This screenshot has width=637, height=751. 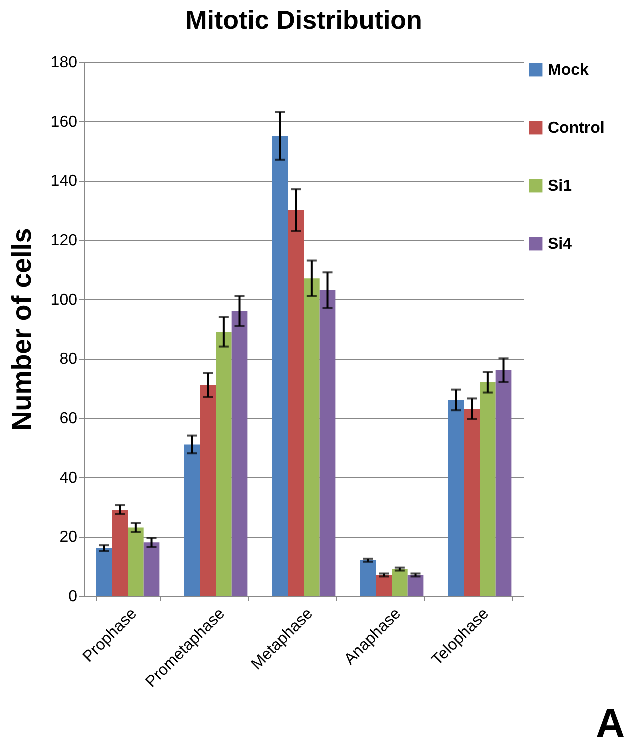 I want to click on y-tick-label: 120, so click(x=64, y=241).